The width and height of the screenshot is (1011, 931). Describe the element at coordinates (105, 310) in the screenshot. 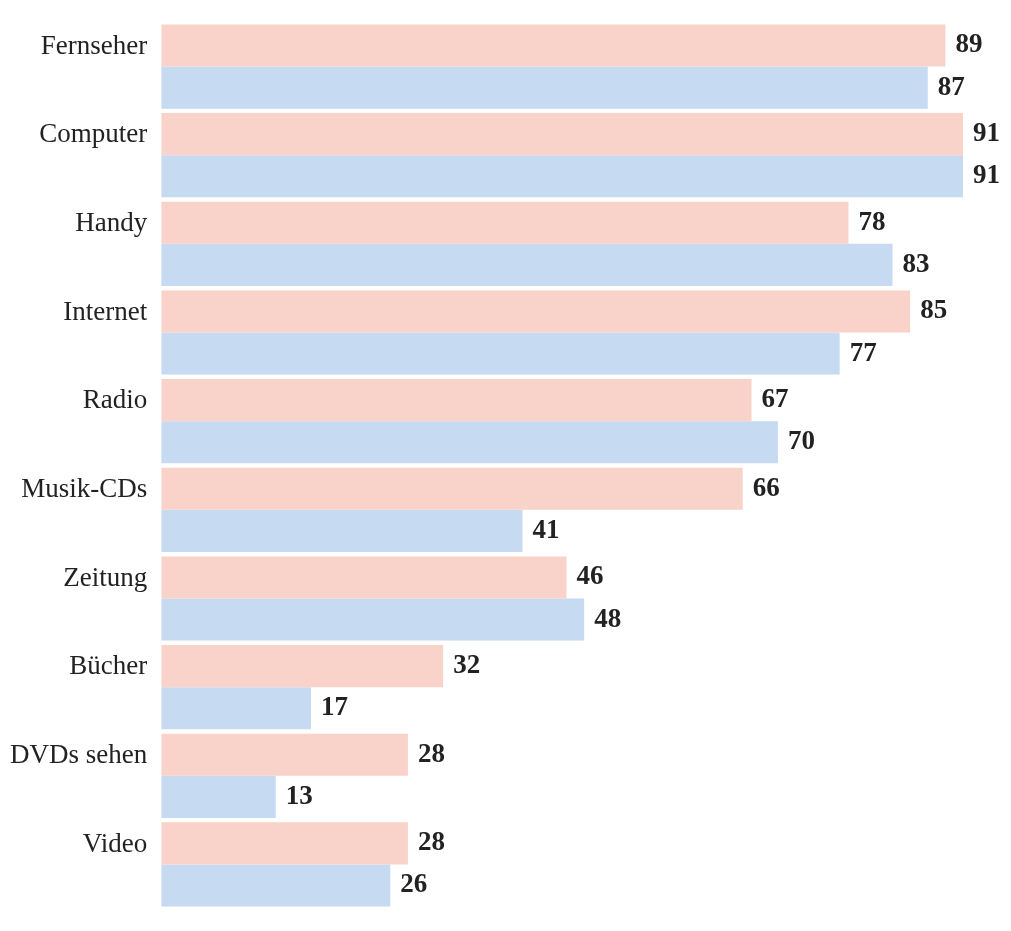

I see `y-tick-label: Internet` at that location.